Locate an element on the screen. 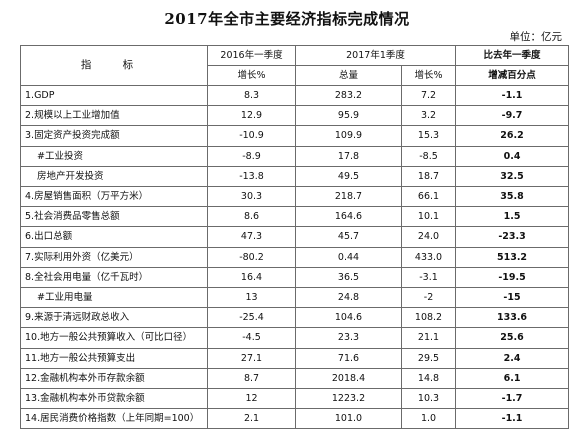 The height and width of the screenshot is (431, 574). table-row: 13.金融机构本外币贷款余额 12 1223.2 10.3 -1.7 is located at coordinates (295, 399).